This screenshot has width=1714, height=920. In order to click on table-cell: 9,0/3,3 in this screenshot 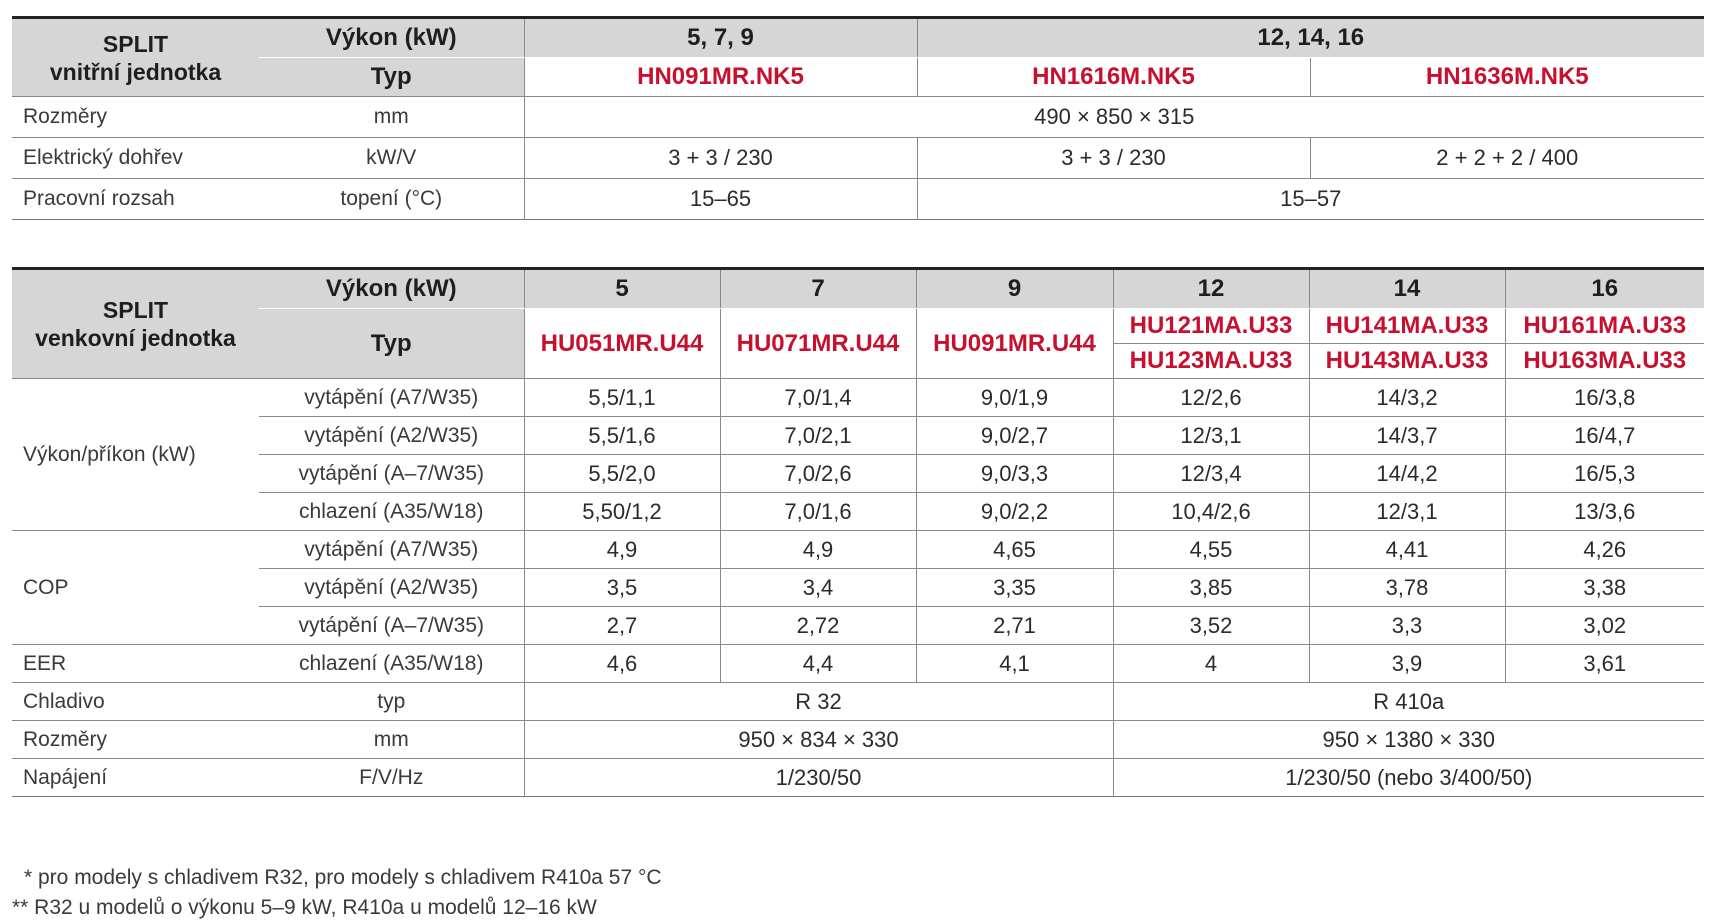, I will do `click(1014, 473)`.